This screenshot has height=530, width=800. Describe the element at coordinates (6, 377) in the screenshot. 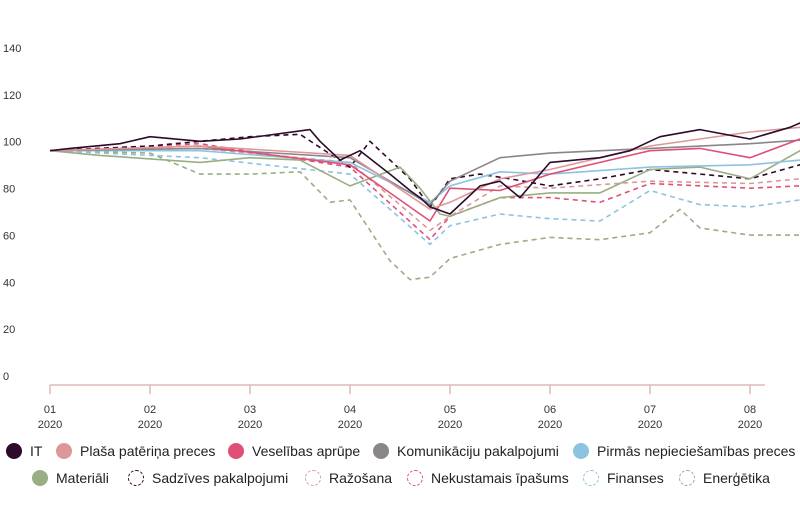

I see `y-tick-label: 0` at that location.